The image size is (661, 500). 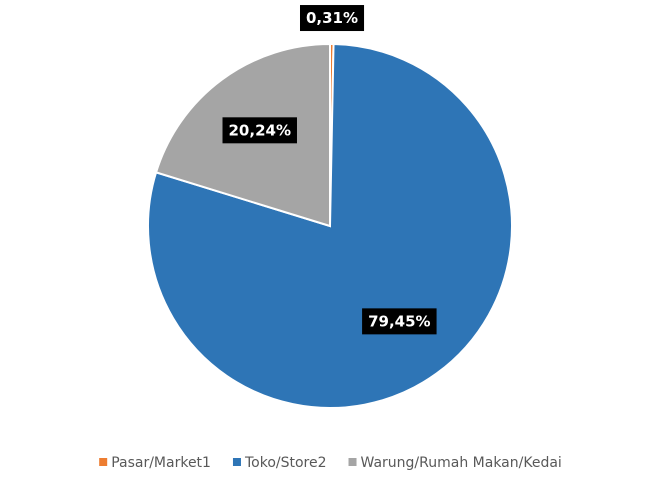 I want to click on legend-label: Pasar/Market1, so click(x=161, y=463).